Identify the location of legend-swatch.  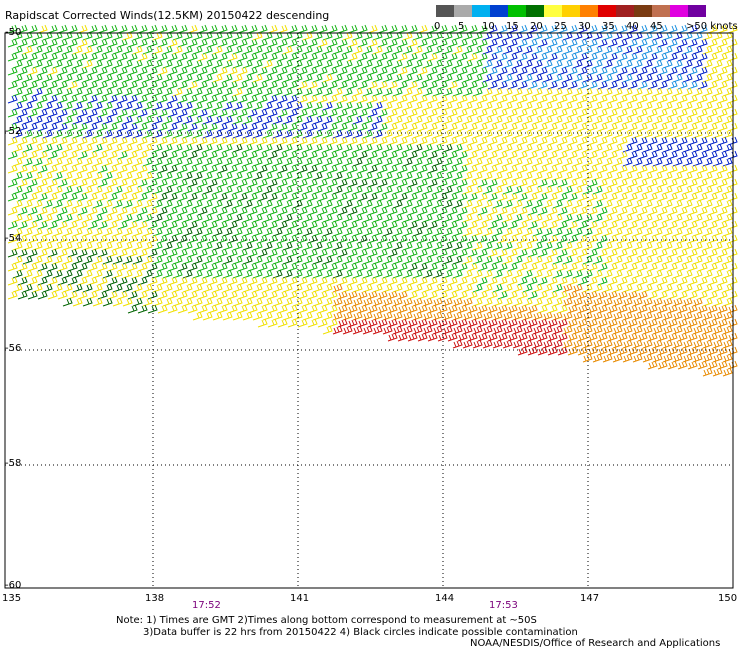
(679, 11).